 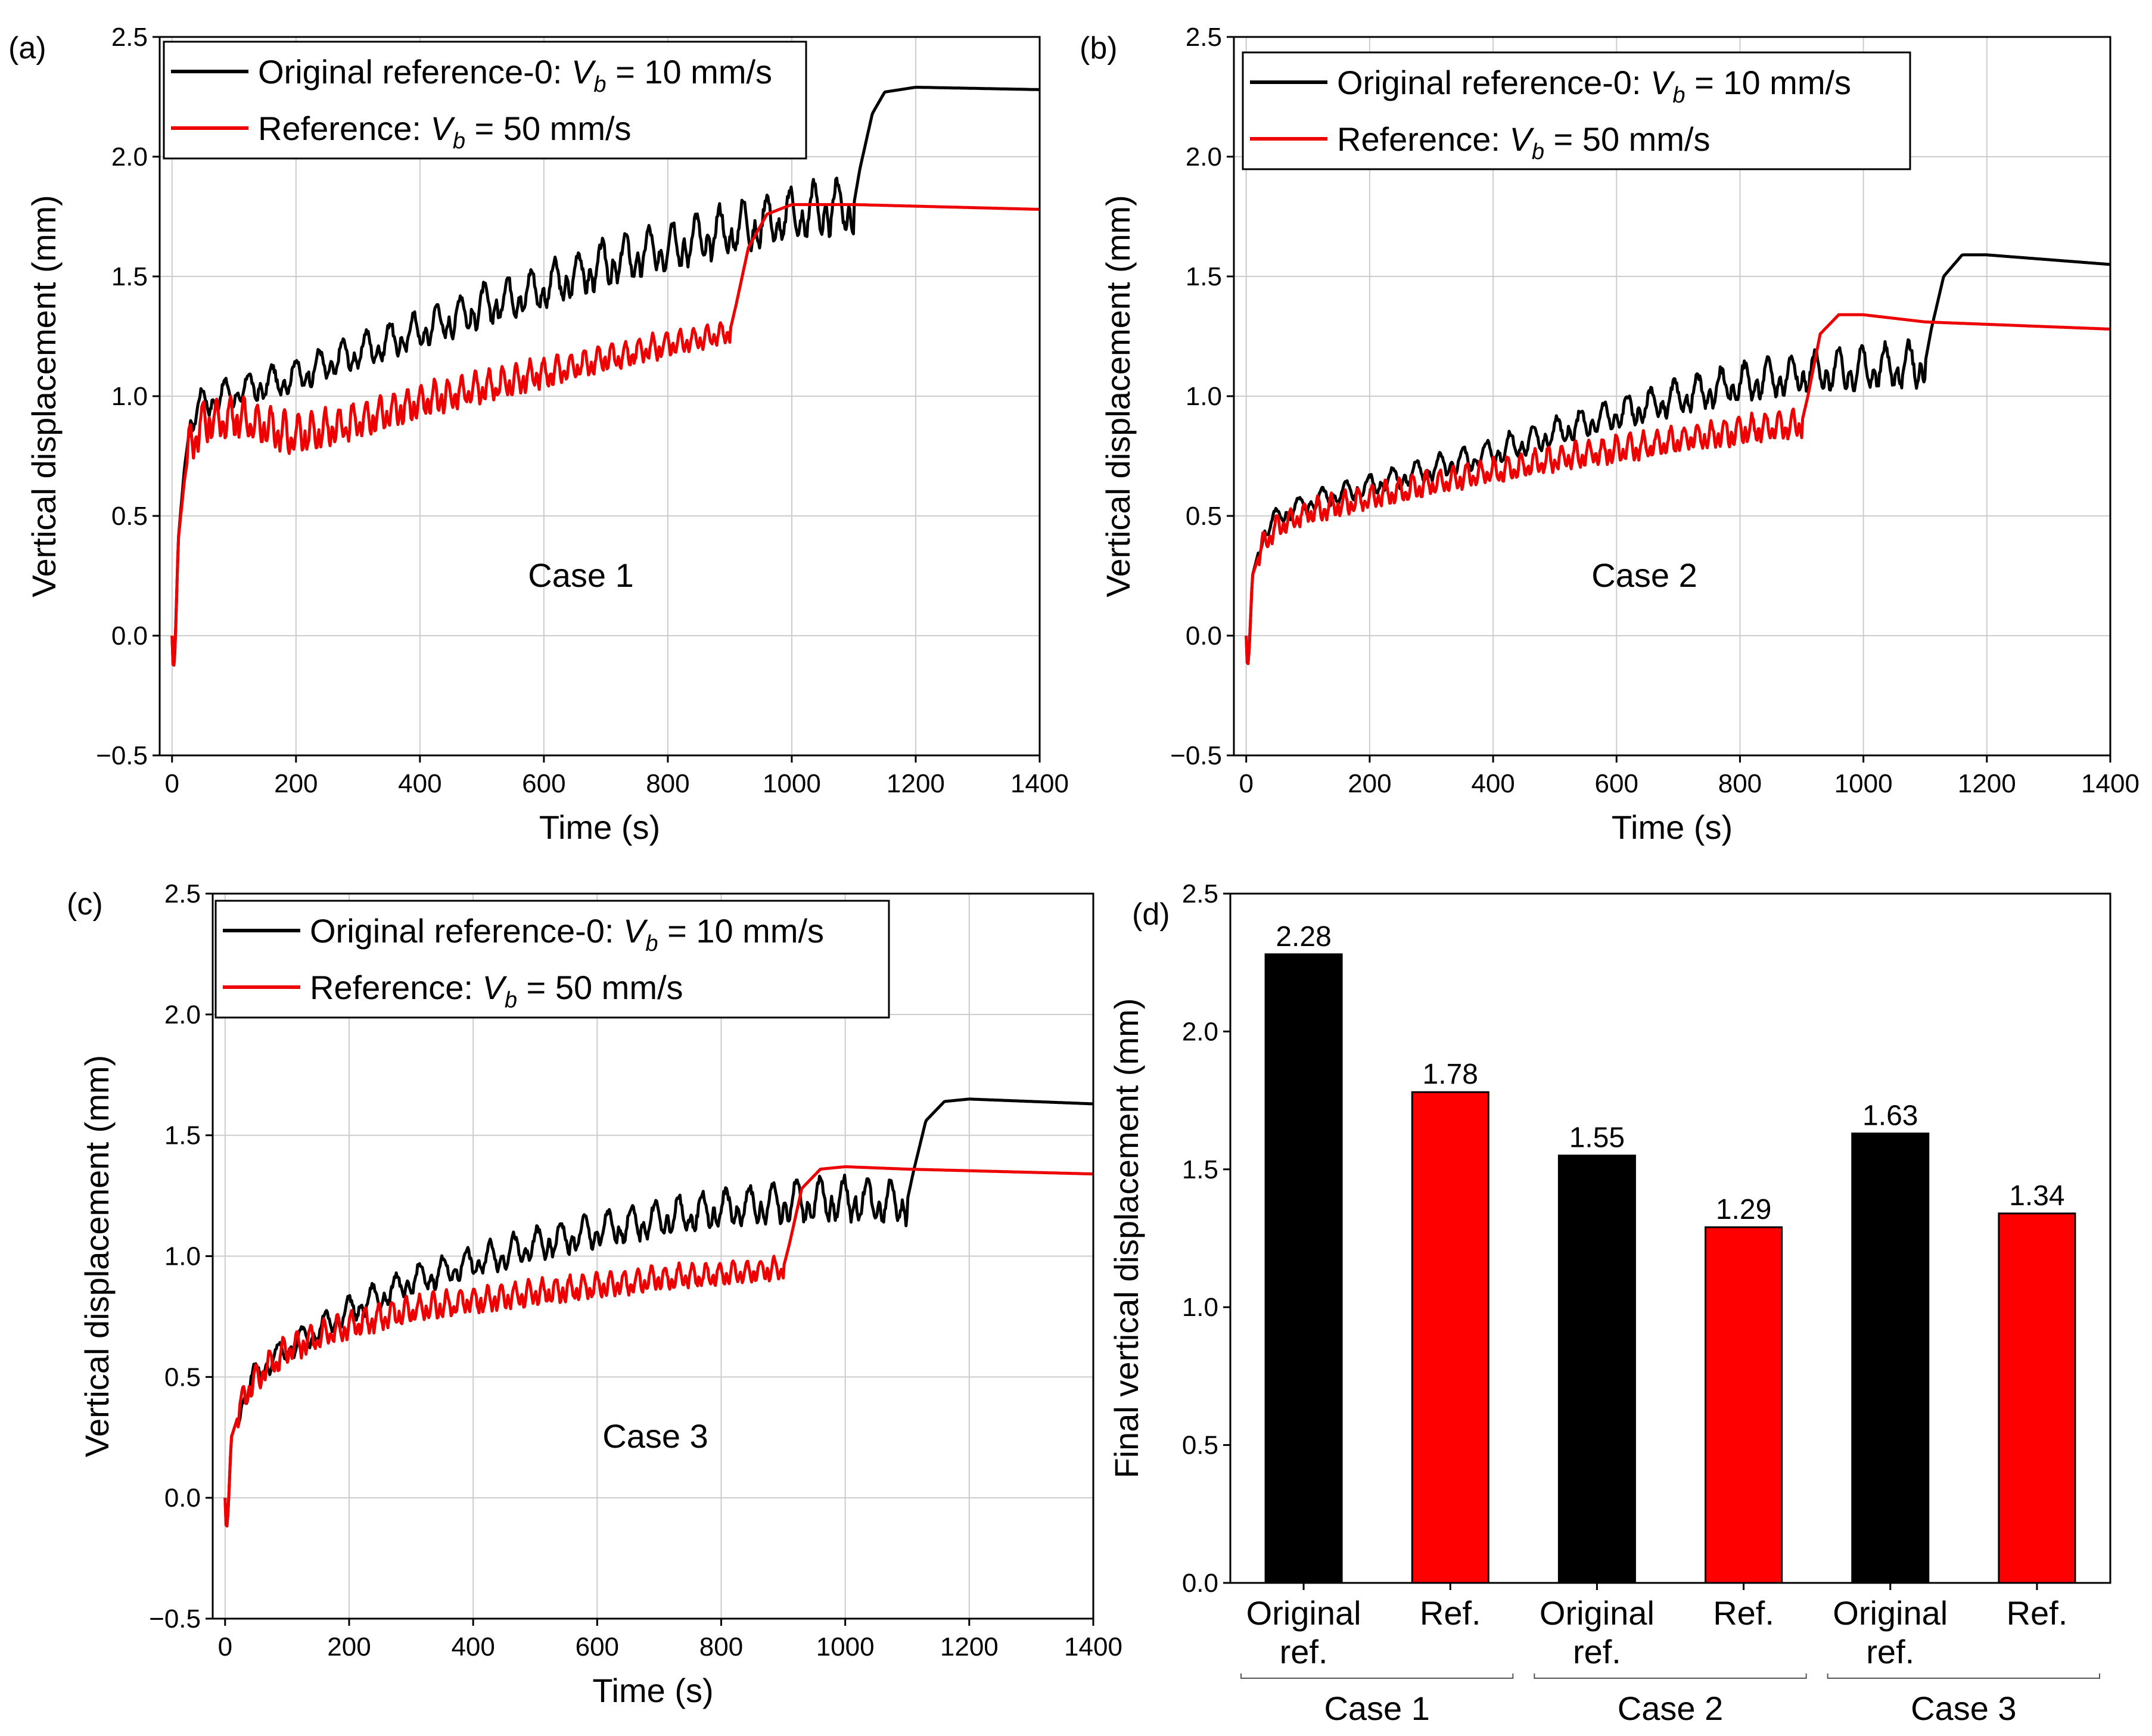 I want to click on bar-value-label: 1.78, so click(x=1450, y=1074).